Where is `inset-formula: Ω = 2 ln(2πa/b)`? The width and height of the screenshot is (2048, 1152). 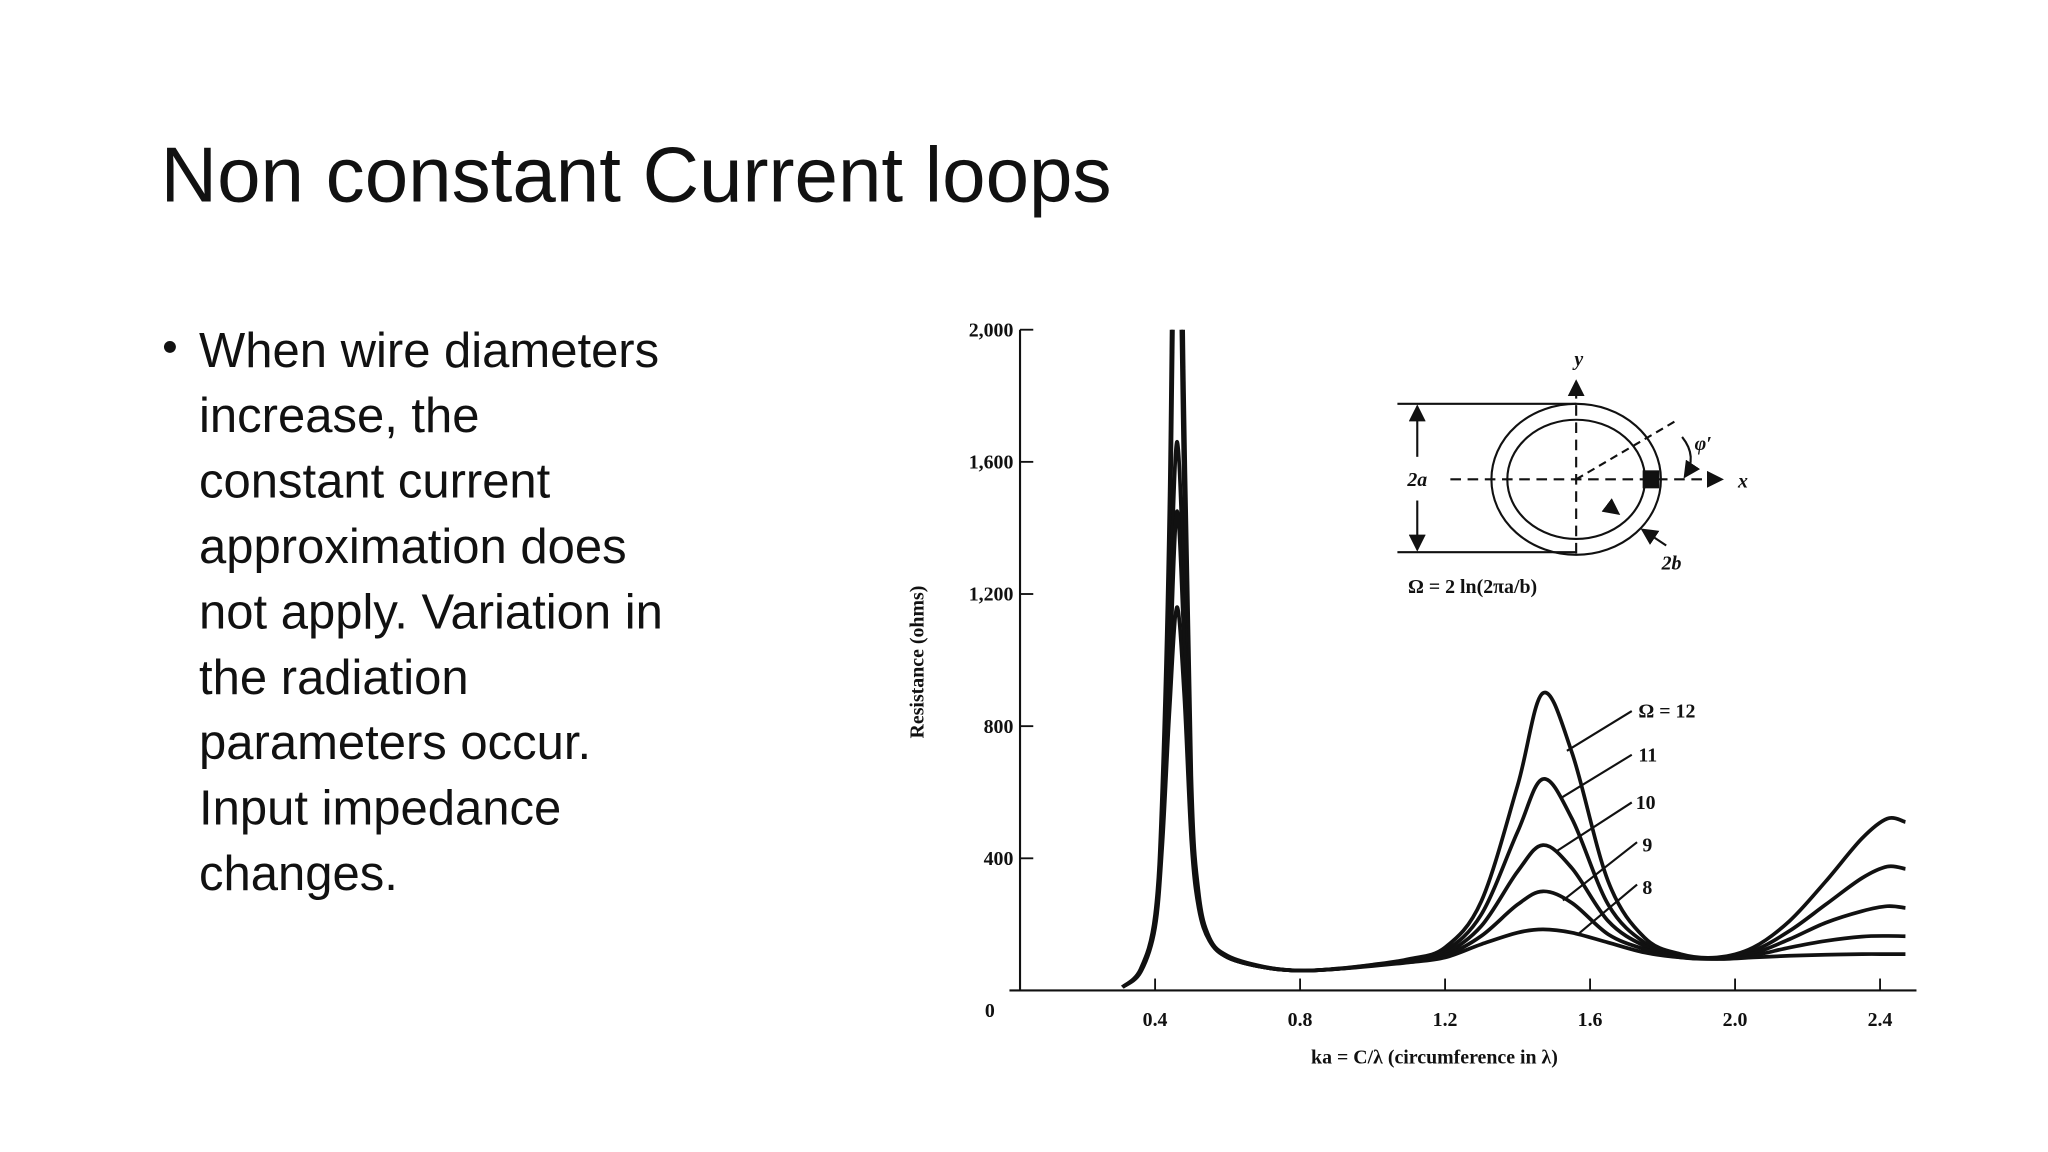 inset-formula: Ω = 2 ln(2πa/b) is located at coordinates (1472, 587).